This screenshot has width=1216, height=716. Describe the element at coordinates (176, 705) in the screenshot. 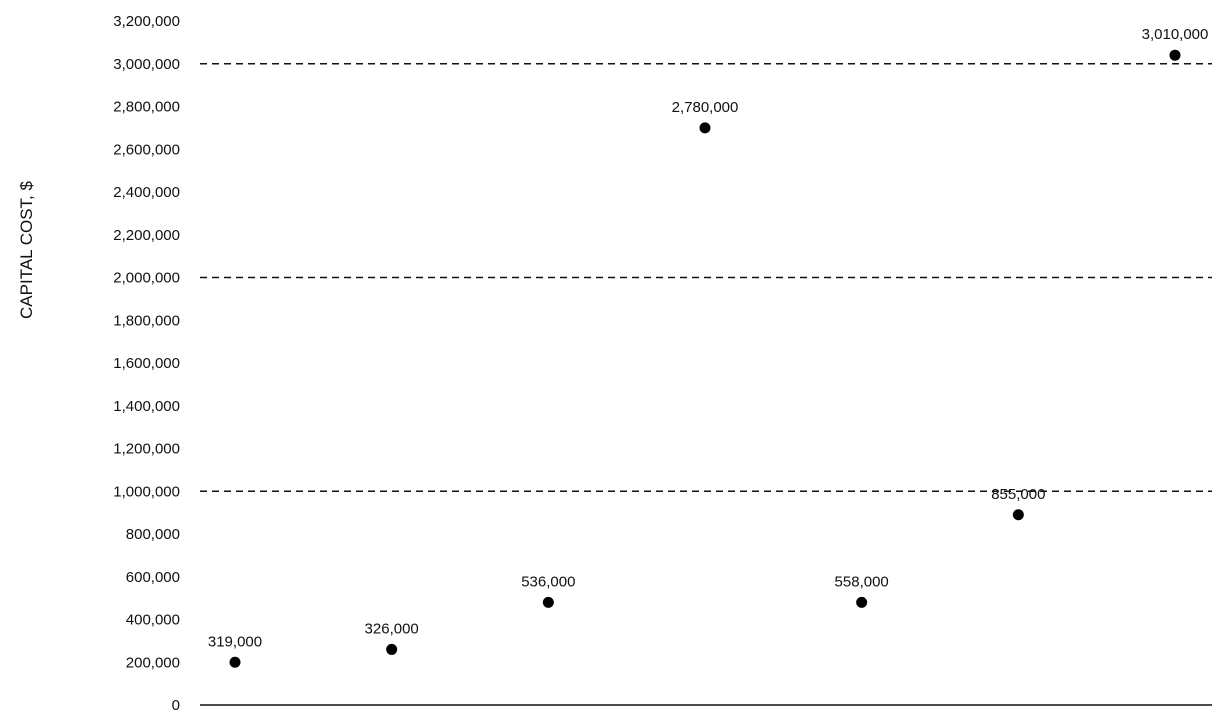

I see `y-tick-label: 0` at that location.